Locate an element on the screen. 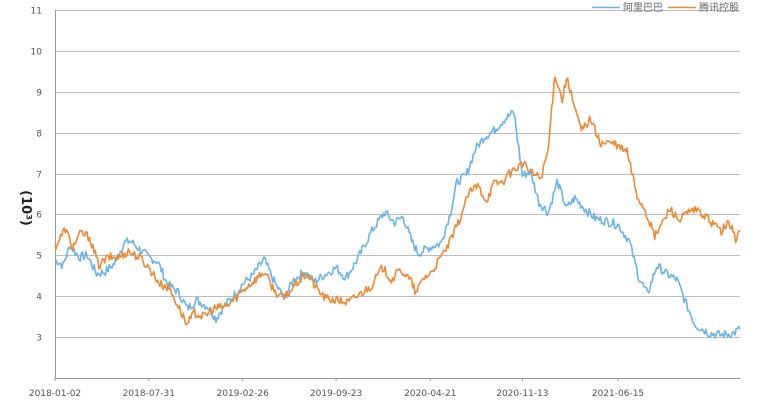  y-tick-label: 11 is located at coordinates (36, 12).